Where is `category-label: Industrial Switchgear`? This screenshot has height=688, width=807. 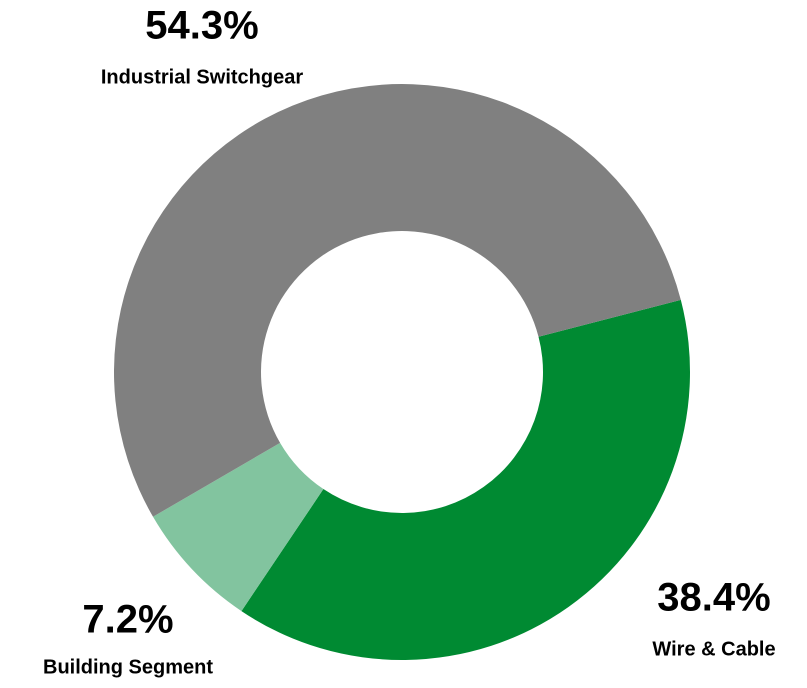 category-label: Industrial Switchgear is located at coordinates (202, 77).